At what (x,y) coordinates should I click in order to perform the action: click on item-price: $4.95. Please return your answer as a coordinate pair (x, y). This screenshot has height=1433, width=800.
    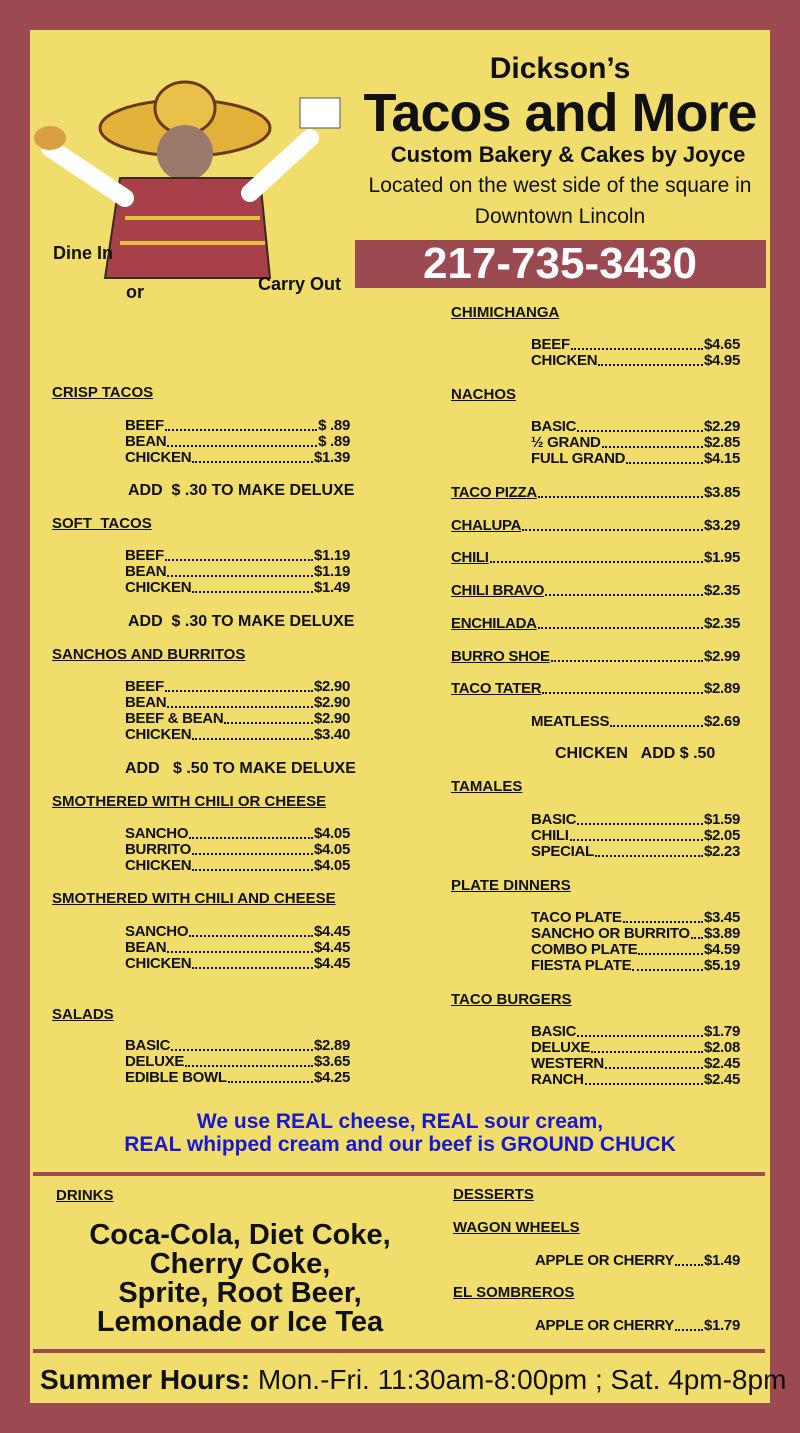
    Looking at the image, I should click on (721, 360).